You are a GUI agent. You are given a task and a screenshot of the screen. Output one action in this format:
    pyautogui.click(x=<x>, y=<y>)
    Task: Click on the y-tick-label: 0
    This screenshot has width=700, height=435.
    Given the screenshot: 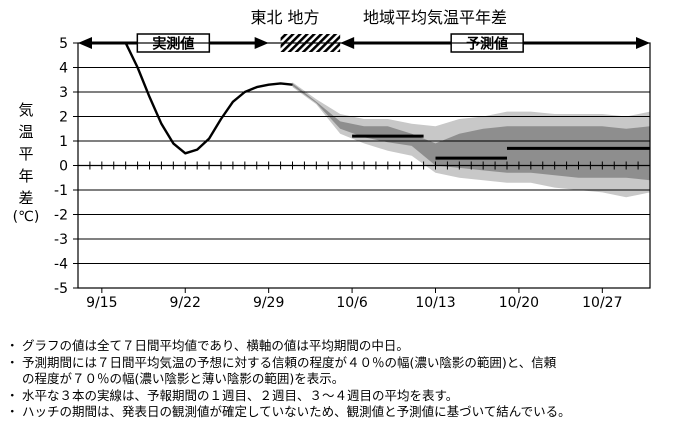 What is the action you would take?
    pyautogui.click(x=63, y=167)
    